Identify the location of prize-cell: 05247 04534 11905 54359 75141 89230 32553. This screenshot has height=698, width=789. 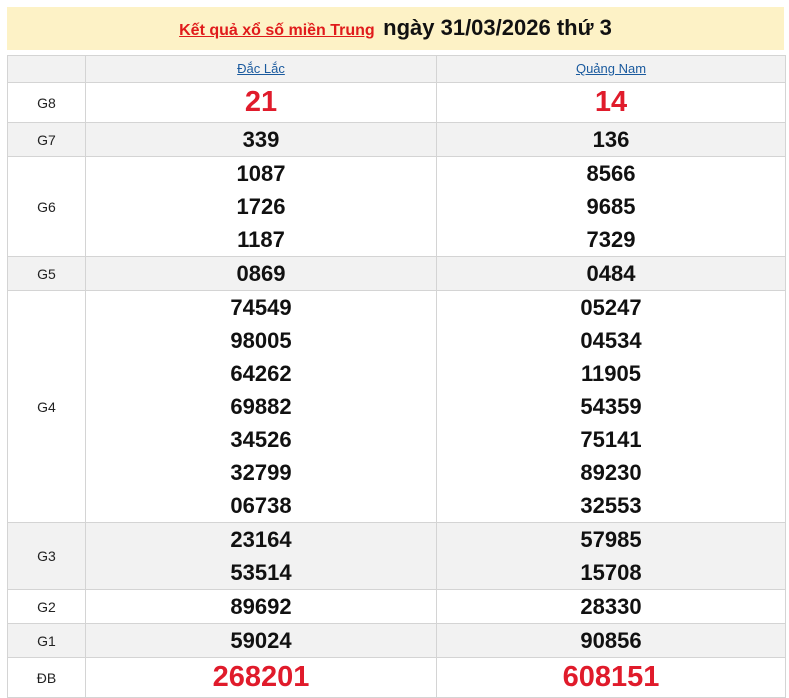
(611, 406).